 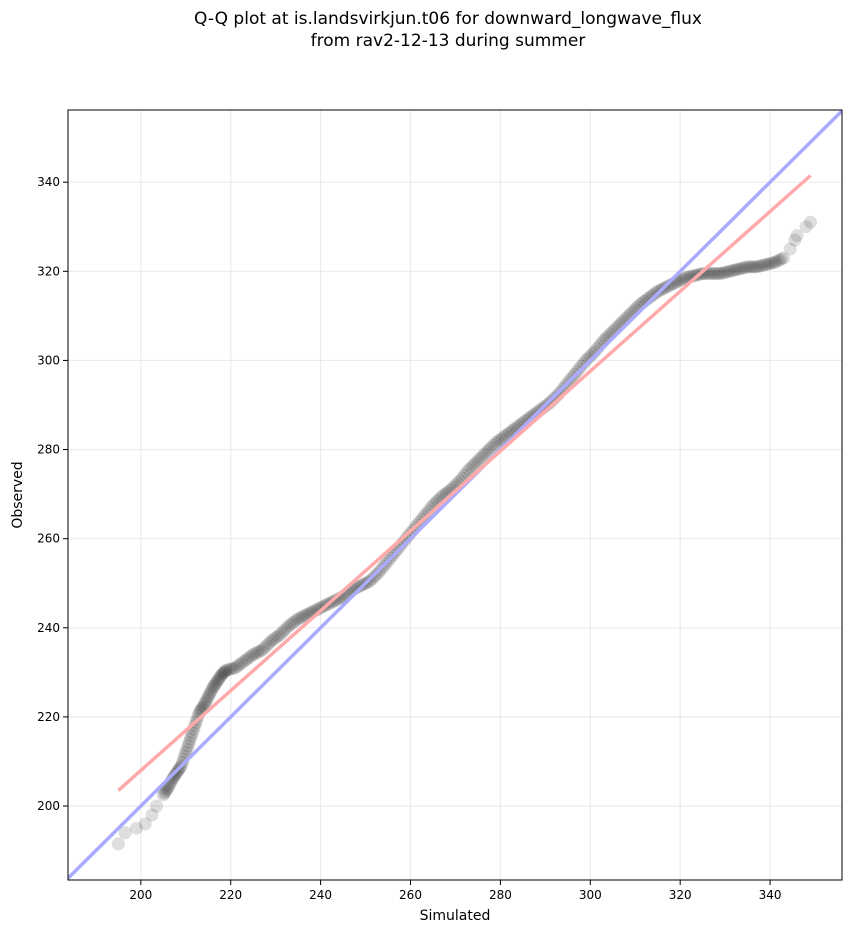 I want to click on y-tick-label: 260, so click(x=48, y=539).